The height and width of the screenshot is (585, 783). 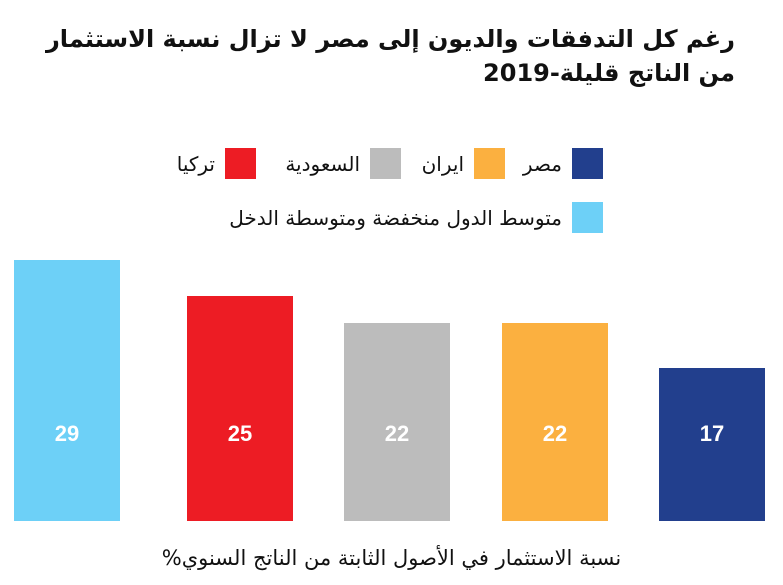 What do you see at coordinates (555, 433) in the screenshot?
I see `bar-iran-value-label: 22` at bounding box center [555, 433].